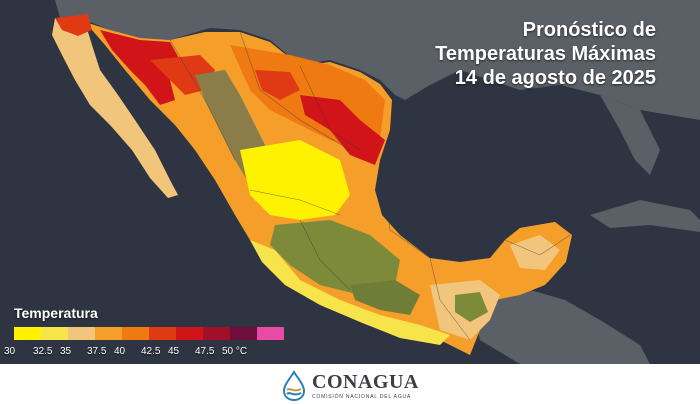  Describe the element at coordinates (630, 135) in the screenshot. I see `florida` at that location.